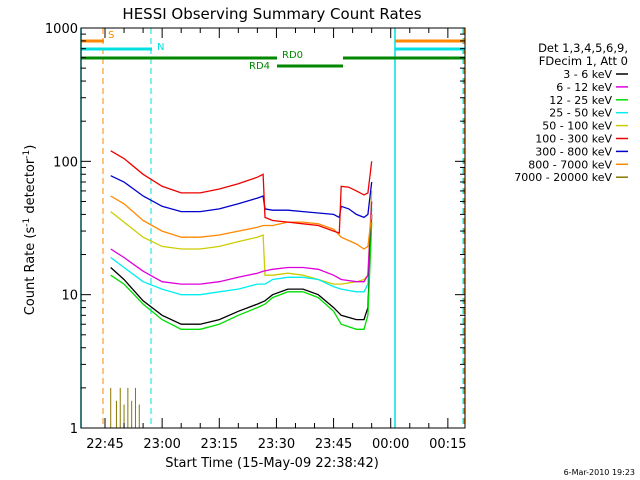  I want to click on series-line-25-50-kev, so click(241, 251).